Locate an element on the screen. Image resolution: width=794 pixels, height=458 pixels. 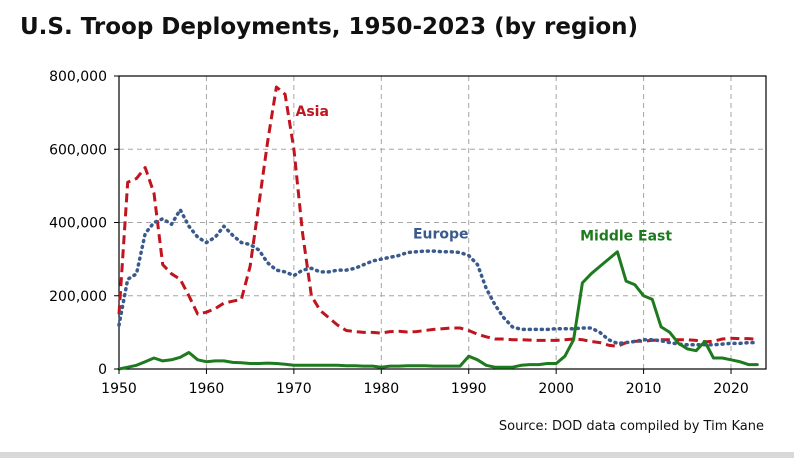
x-tick-label: 2020 is located at coordinates (731, 389).